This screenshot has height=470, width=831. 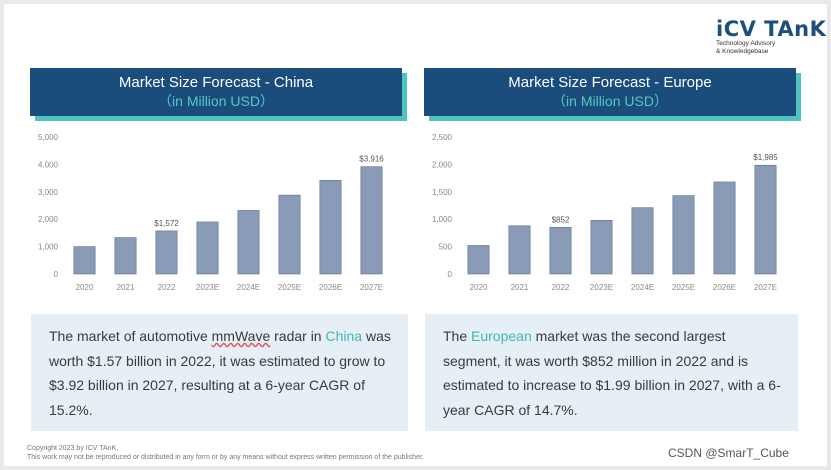 What do you see at coordinates (289, 287) in the screenshot?
I see `china-xtick-label: 2025E` at bounding box center [289, 287].